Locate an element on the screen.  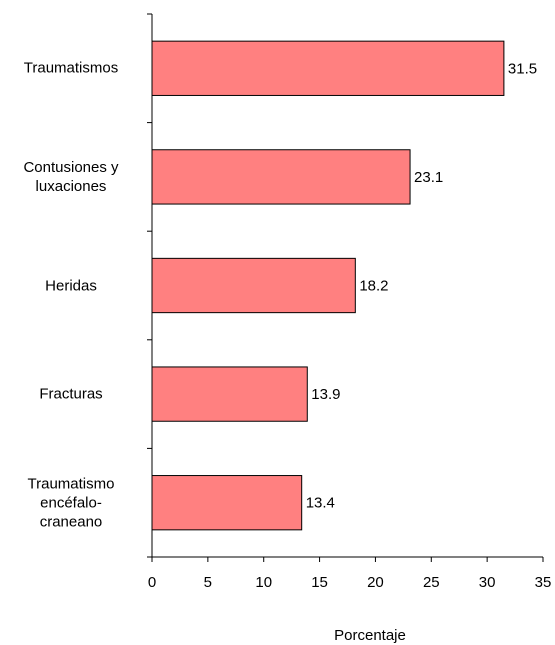
y-tick-label: Traumatismos is located at coordinates (71, 68).